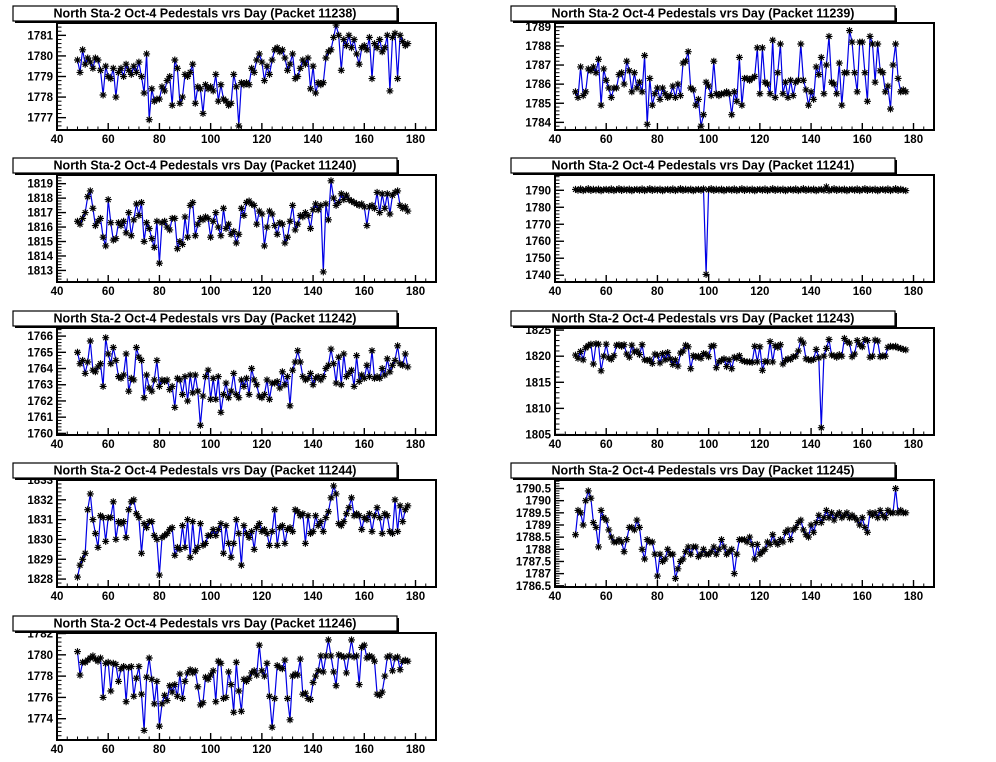  Describe the element at coordinates (40, 199) in the screenshot. I see `y-tick-label: 1818` at that location.